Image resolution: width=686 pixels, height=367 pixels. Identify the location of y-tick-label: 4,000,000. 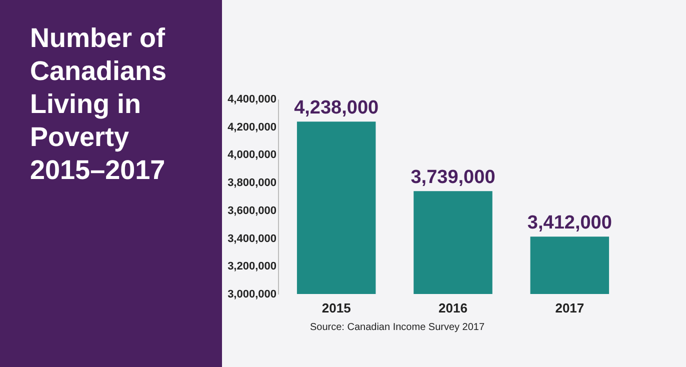
(252, 155).